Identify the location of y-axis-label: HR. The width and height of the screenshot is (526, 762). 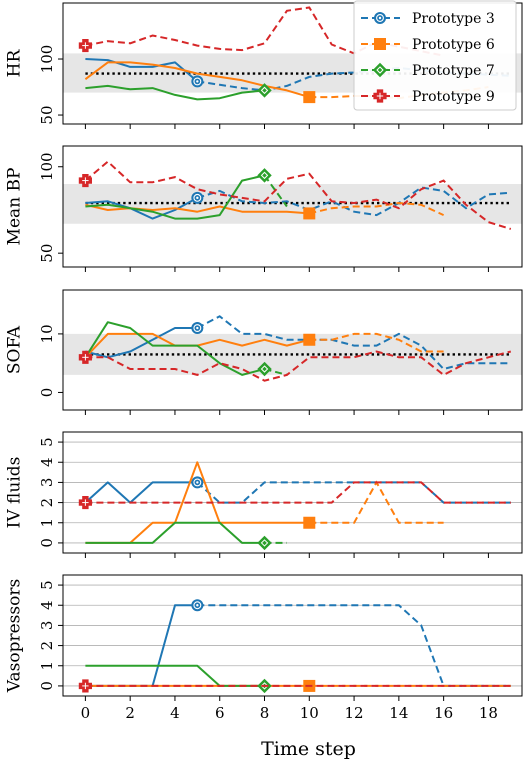
(15, 62).